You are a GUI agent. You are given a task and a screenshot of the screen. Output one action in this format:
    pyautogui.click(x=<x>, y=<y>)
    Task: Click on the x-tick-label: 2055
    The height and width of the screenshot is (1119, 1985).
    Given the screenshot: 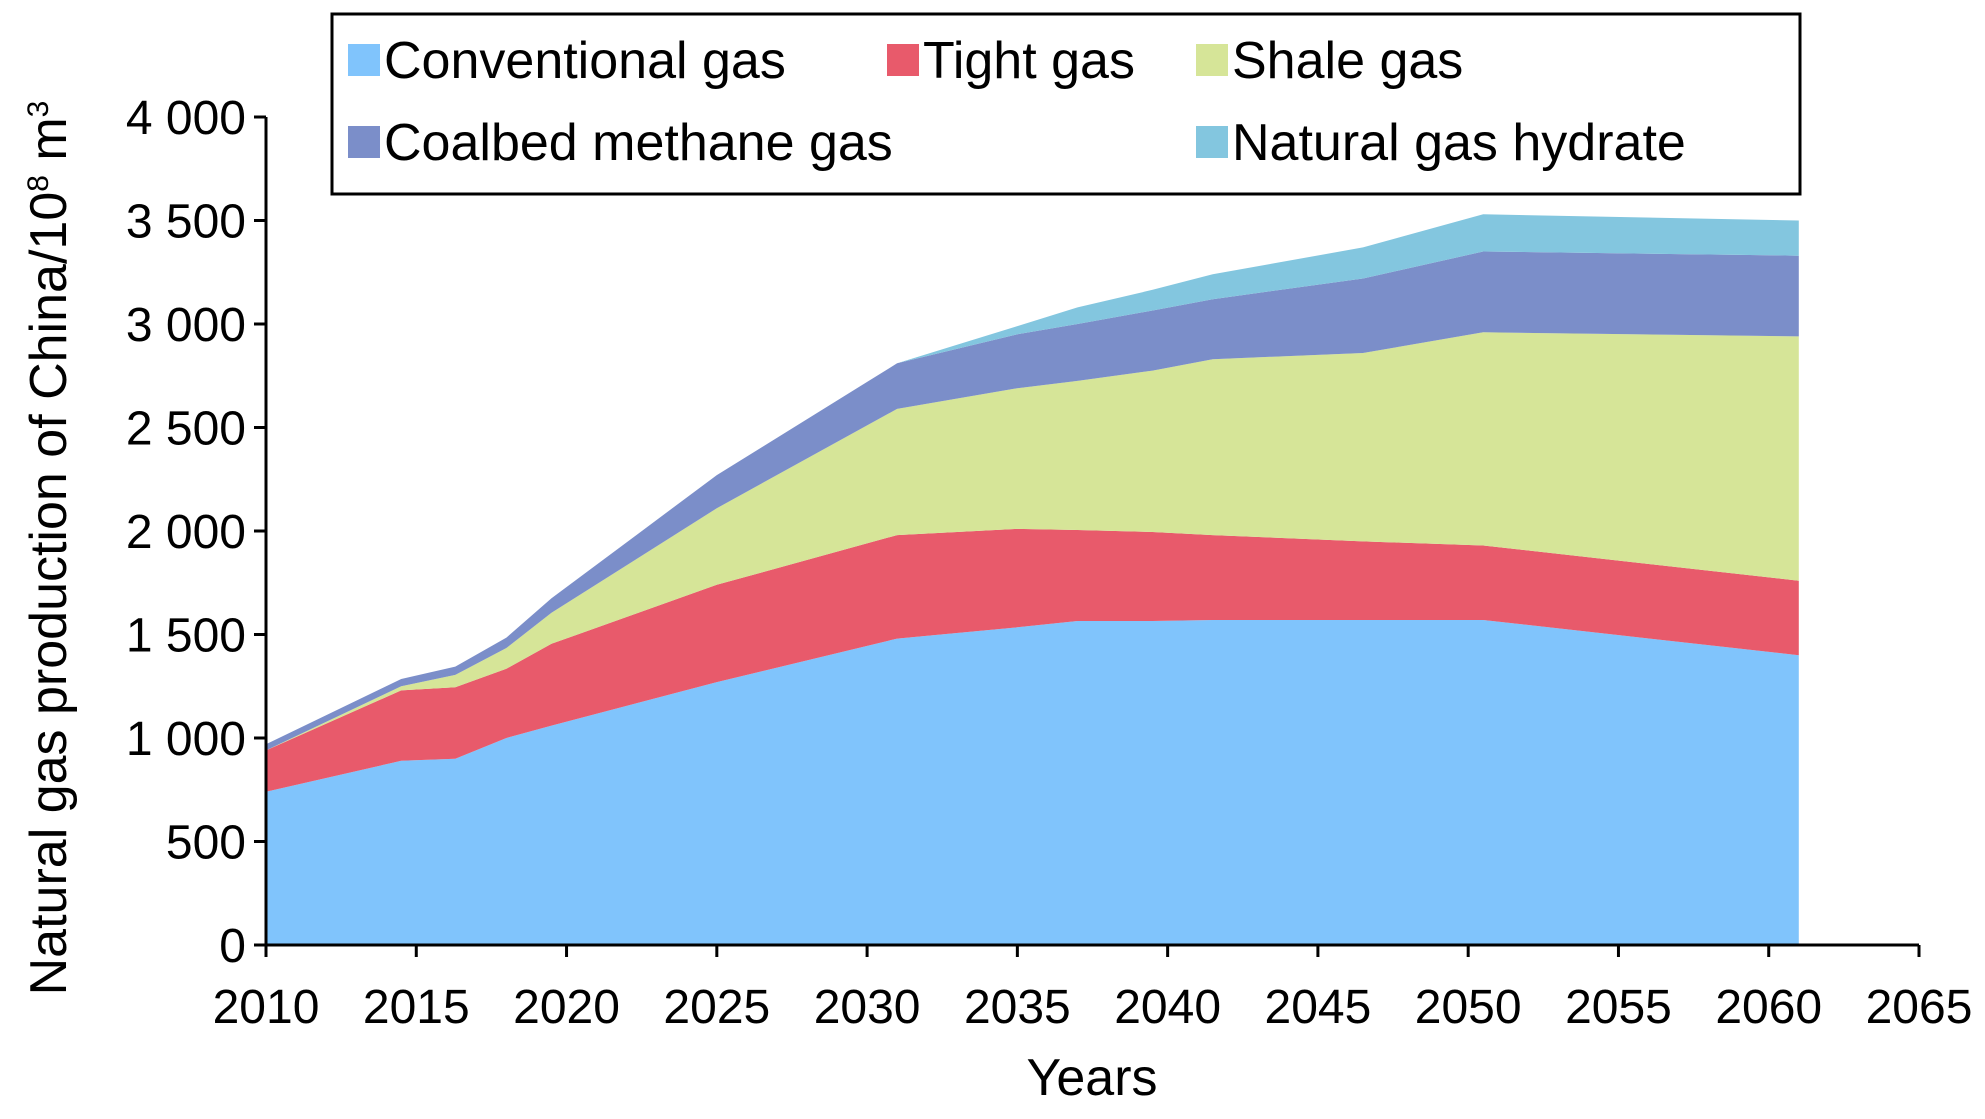 What is the action you would take?
    pyautogui.click(x=1618, y=1007)
    